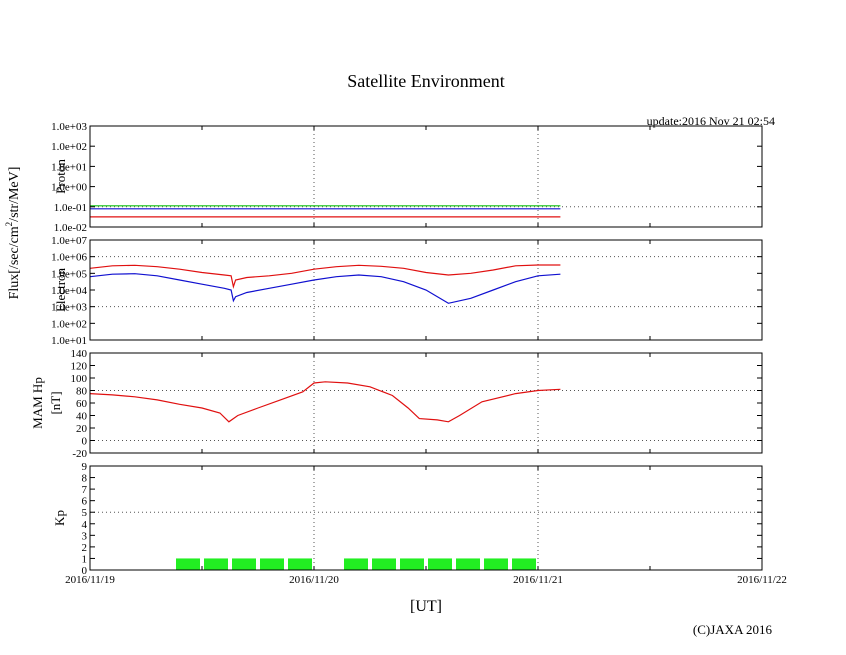  What do you see at coordinates (711, 121) in the screenshot?
I see `update-timestamp: update:2016 Nov 21 02:54` at bounding box center [711, 121].